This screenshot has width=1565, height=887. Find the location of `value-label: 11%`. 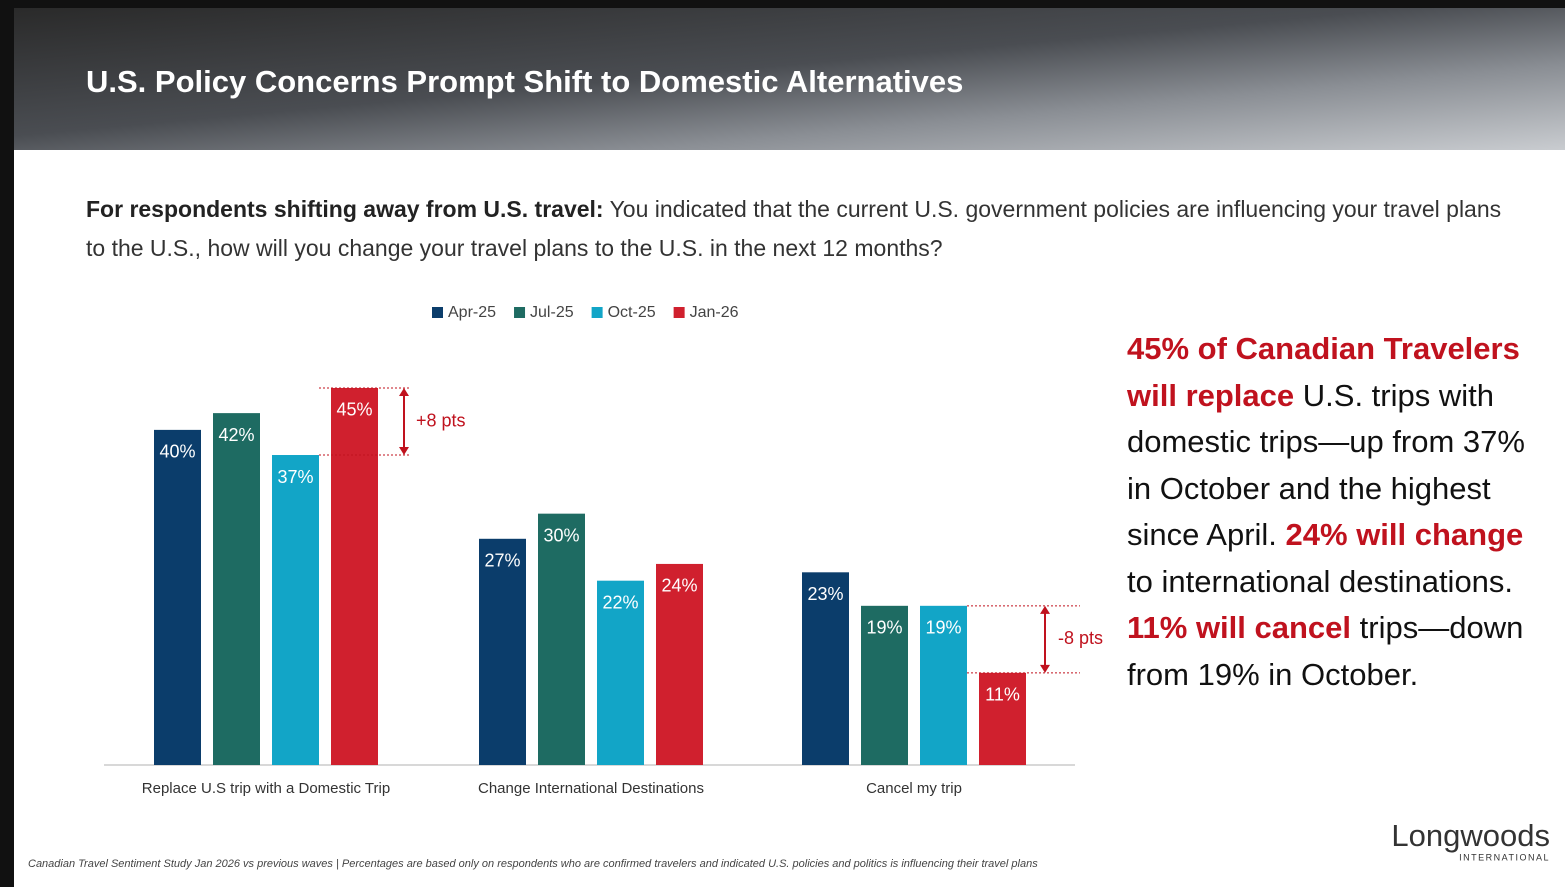

value-label: 11% is located at coordinates (1002, 695).